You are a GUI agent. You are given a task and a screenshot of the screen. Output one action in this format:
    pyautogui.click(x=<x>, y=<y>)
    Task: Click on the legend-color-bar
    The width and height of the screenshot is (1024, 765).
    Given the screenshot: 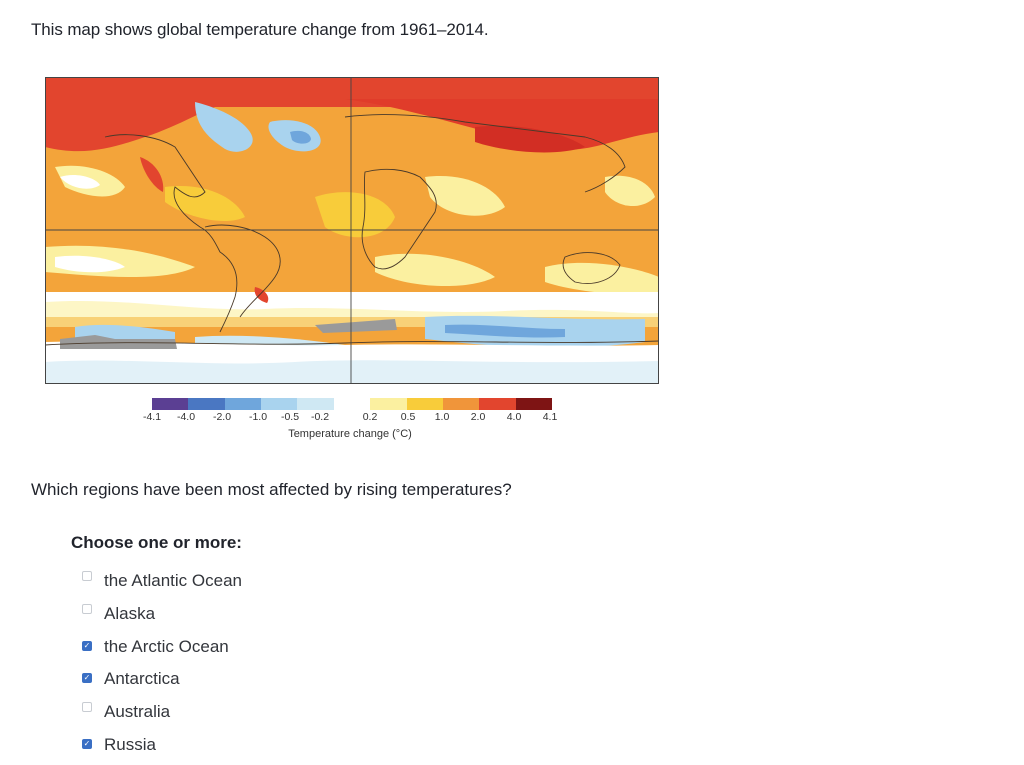 What is the action you would take?
    pyautogui.click(x=352, y=404)
    